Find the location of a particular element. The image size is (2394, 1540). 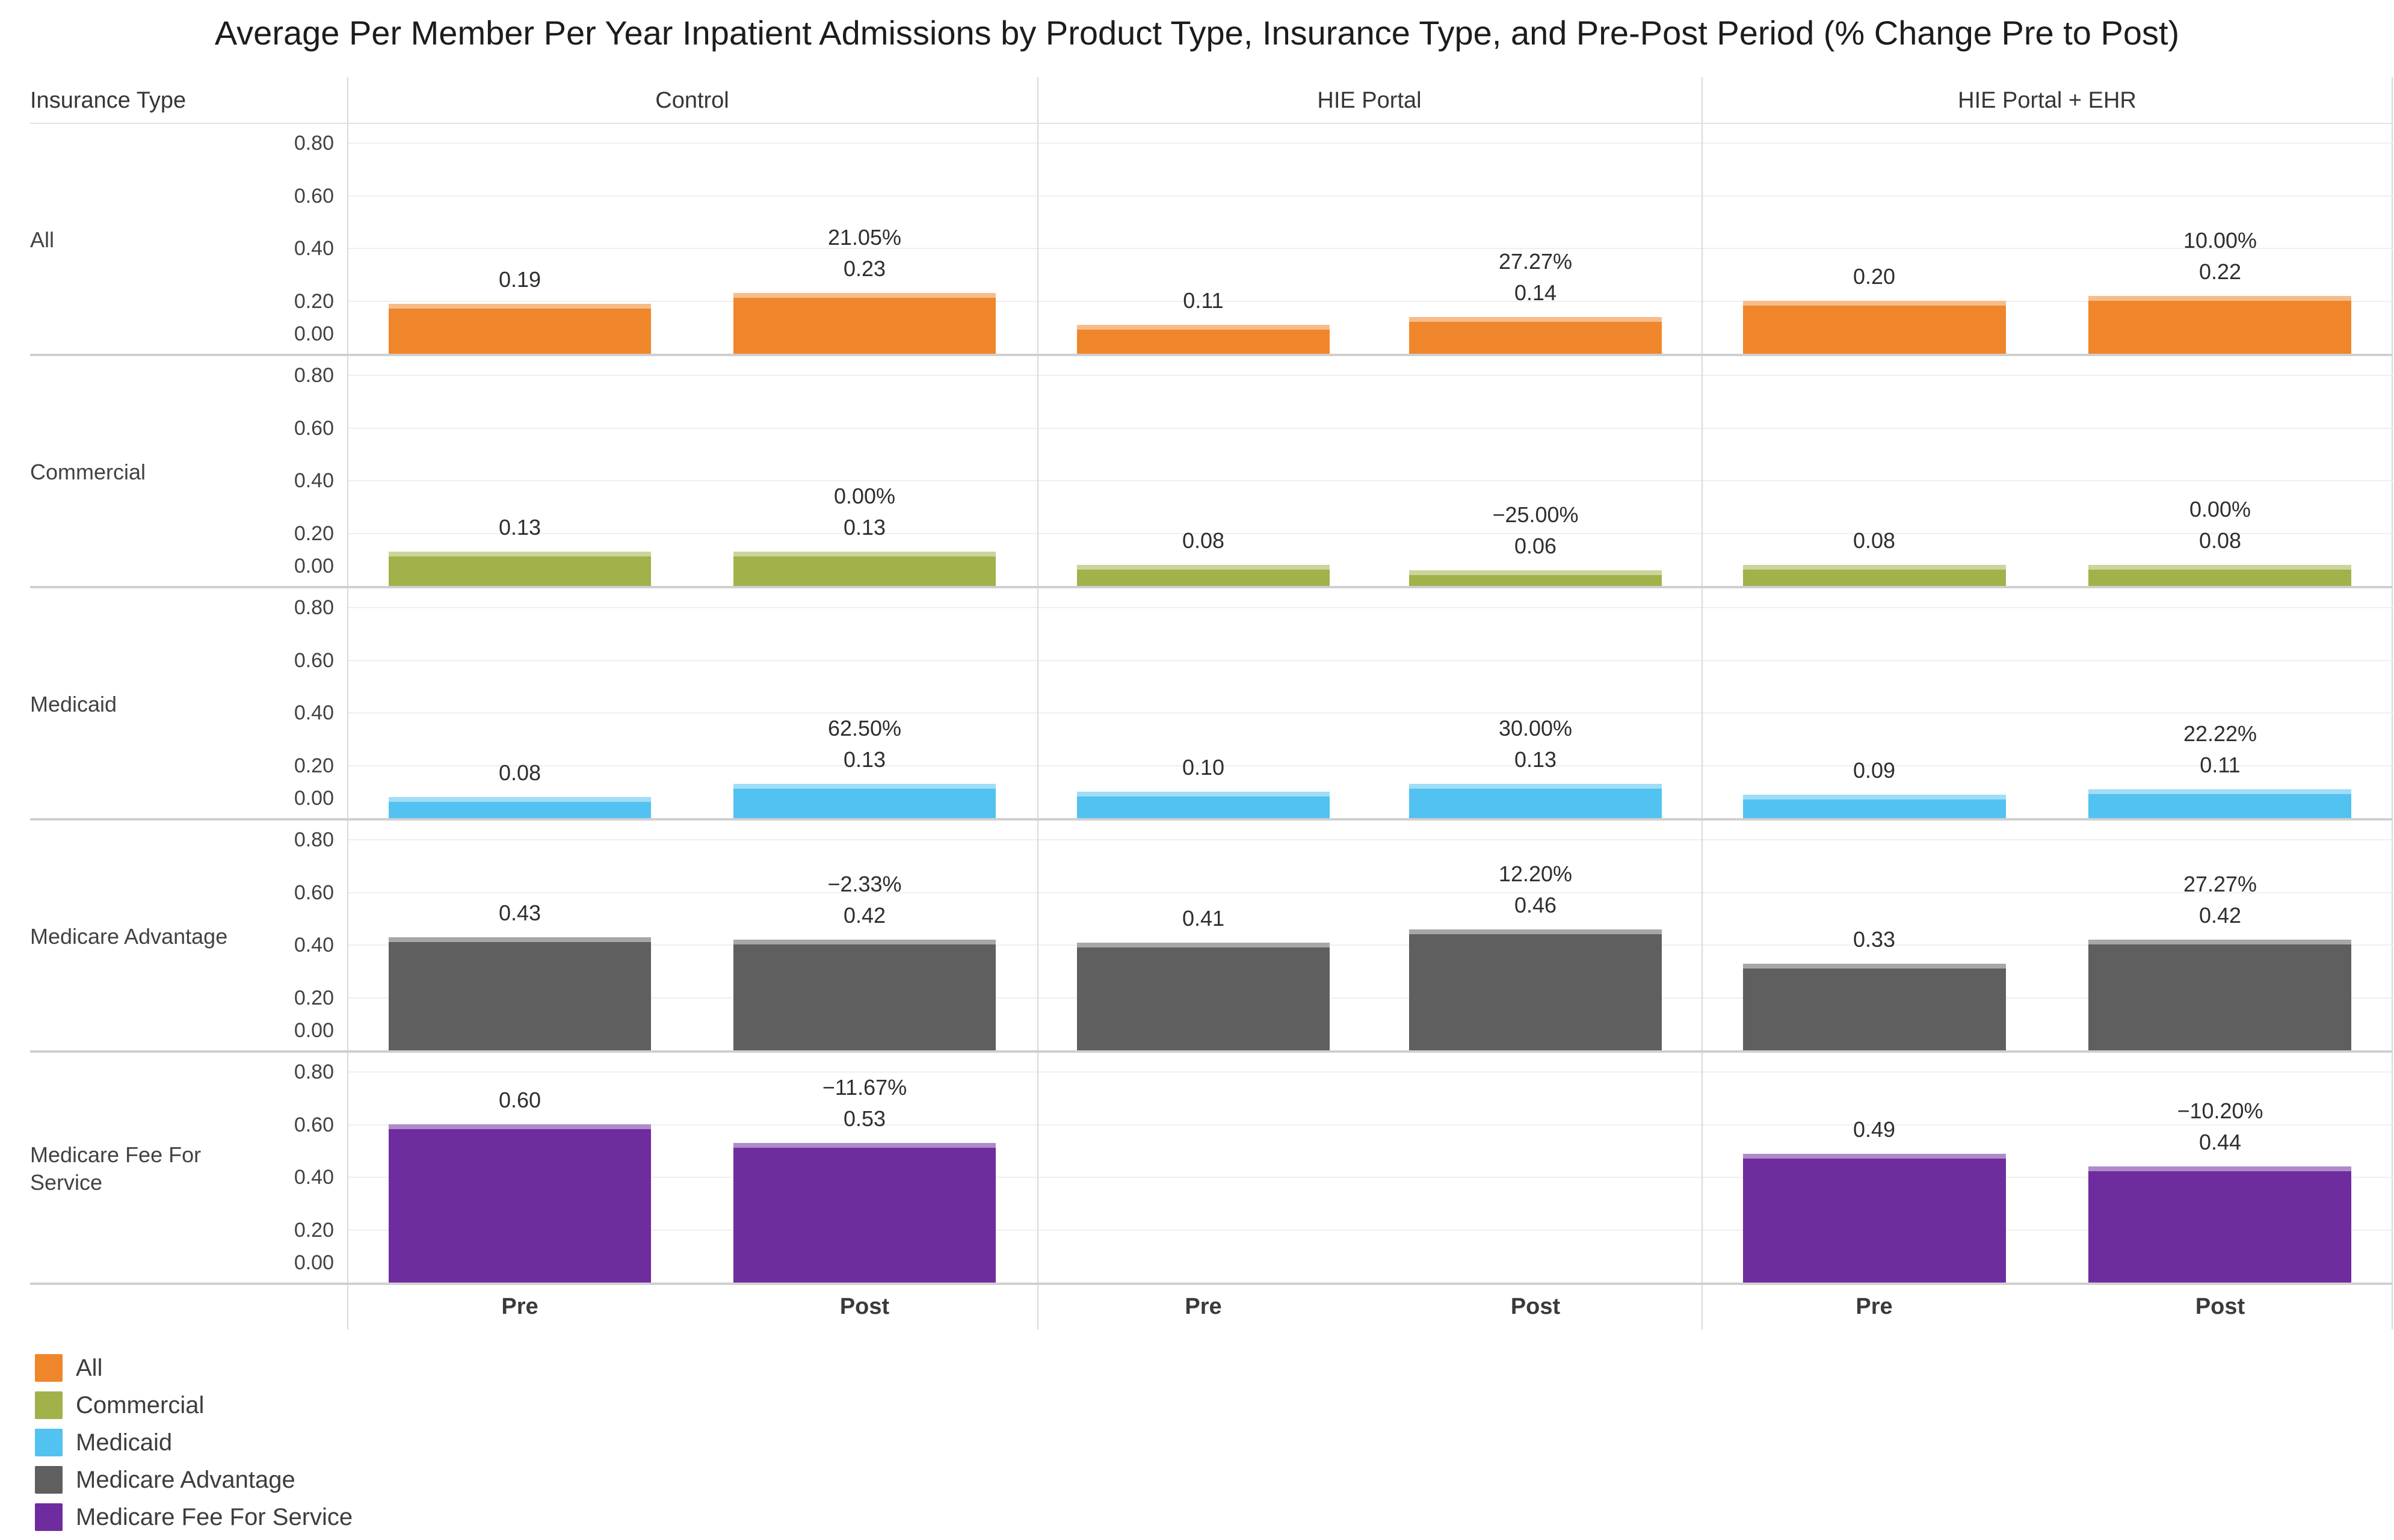

bar-post-commercial-control is located at coordinates (864, 569).